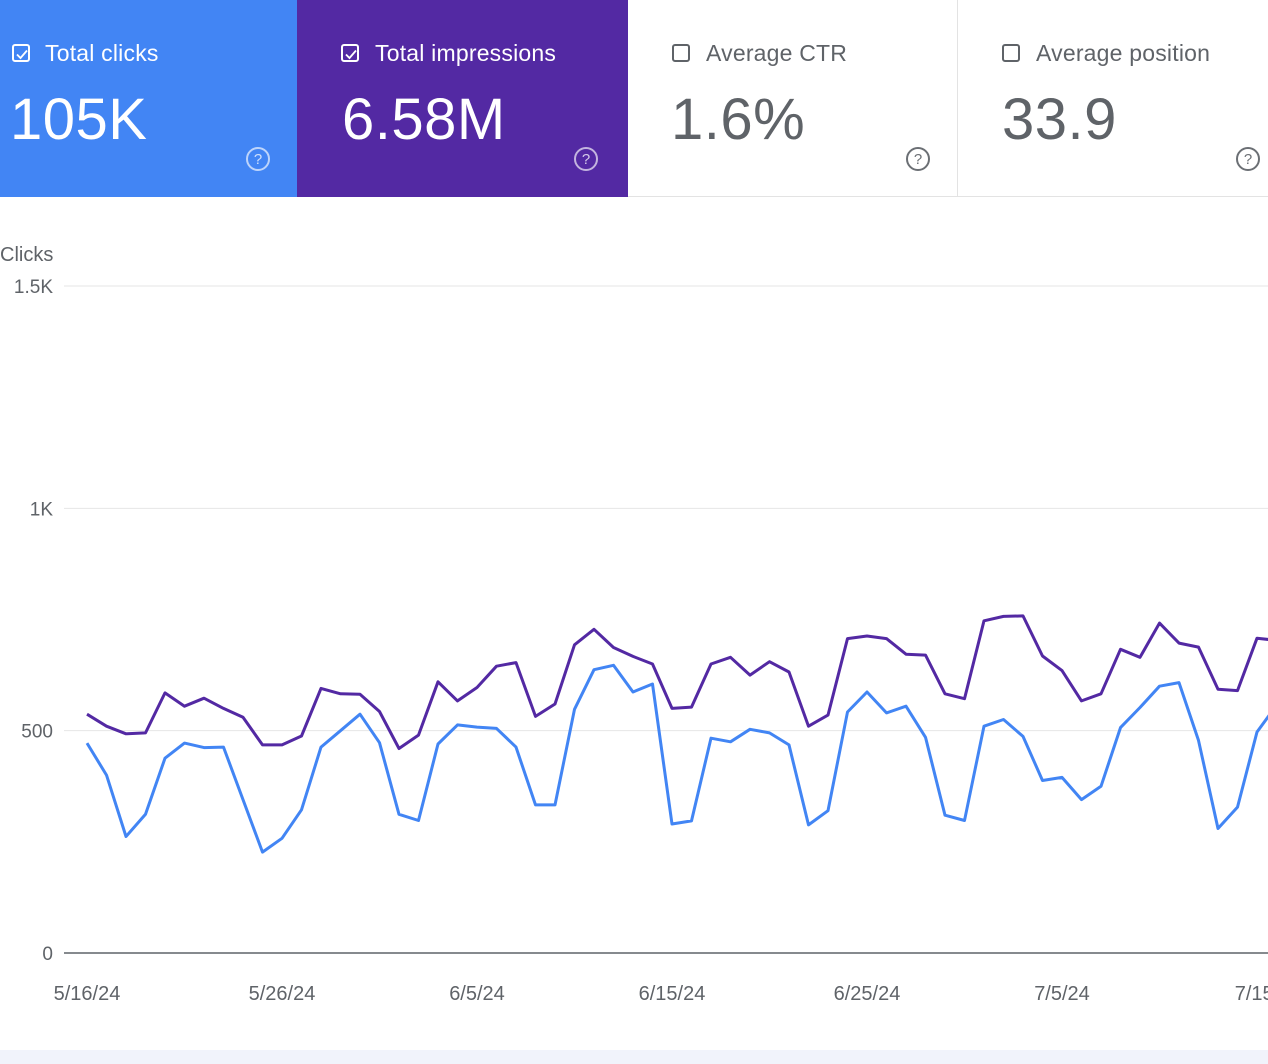 The height and width of the screenshot is (1064, 1268). I want to click on metric-card-total-clicks: Total clicks 105K ?, so click(148, 98).